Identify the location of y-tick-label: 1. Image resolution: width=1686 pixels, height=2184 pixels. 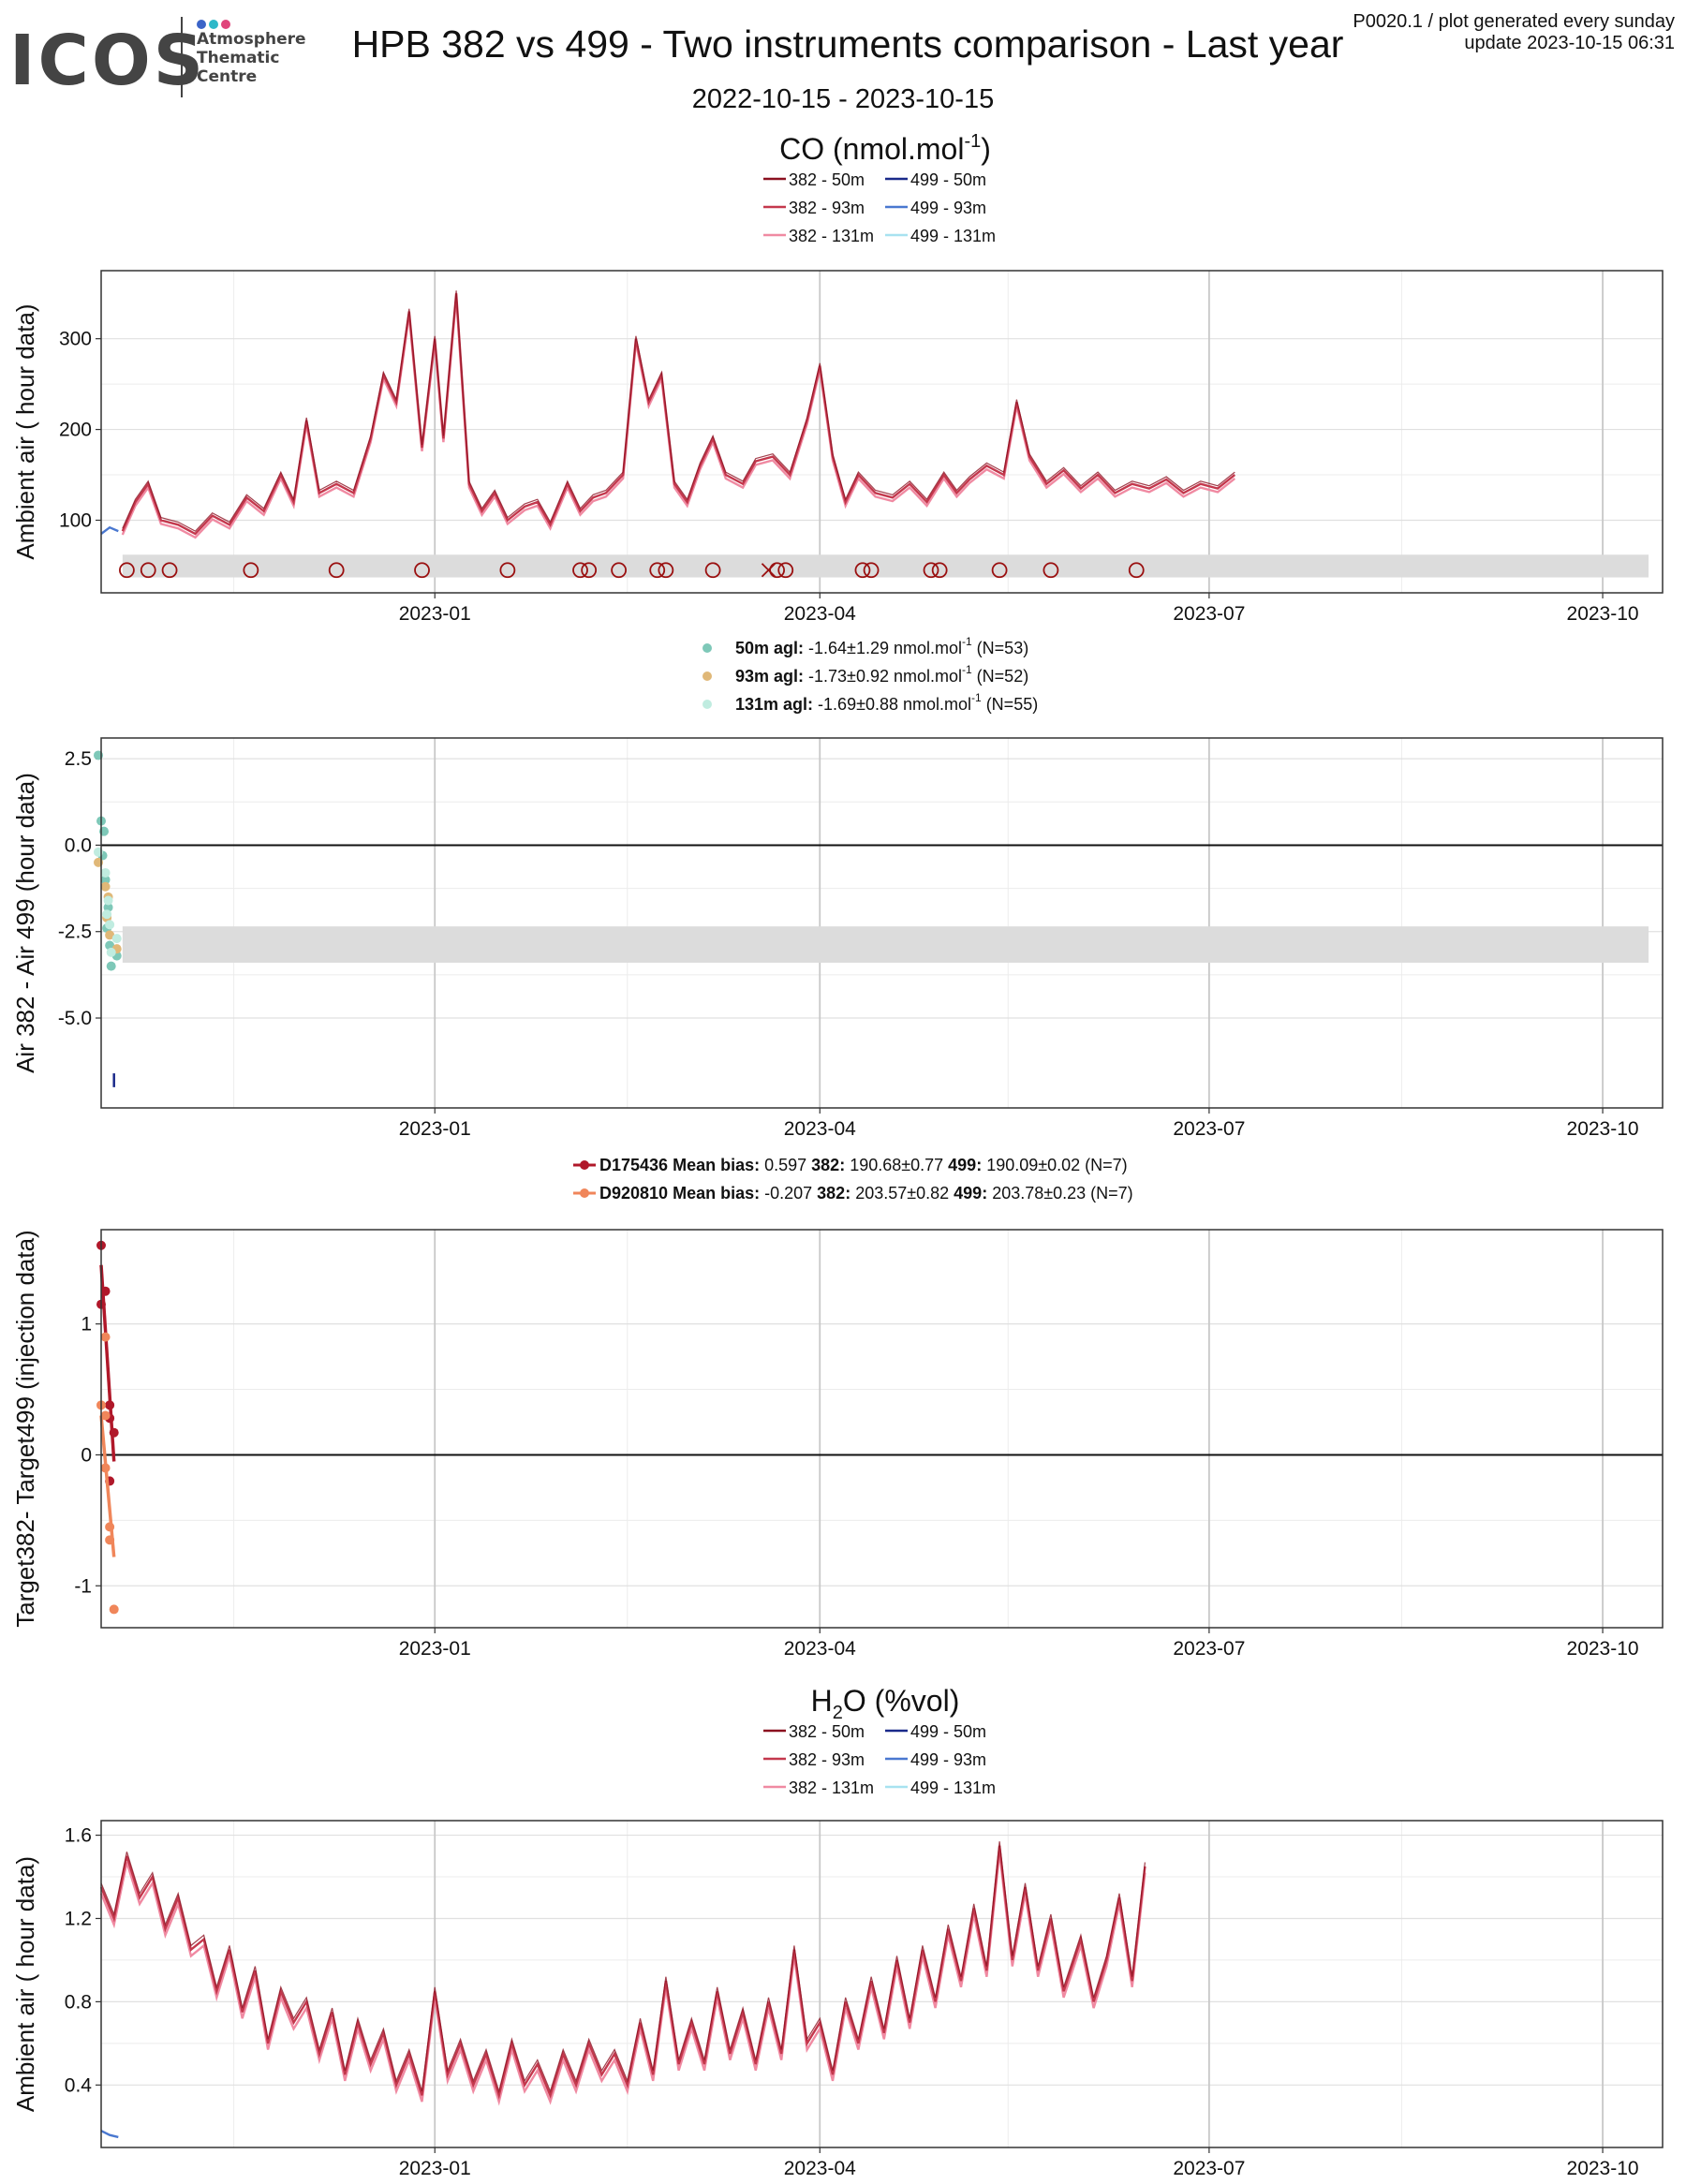
(86, 1324).